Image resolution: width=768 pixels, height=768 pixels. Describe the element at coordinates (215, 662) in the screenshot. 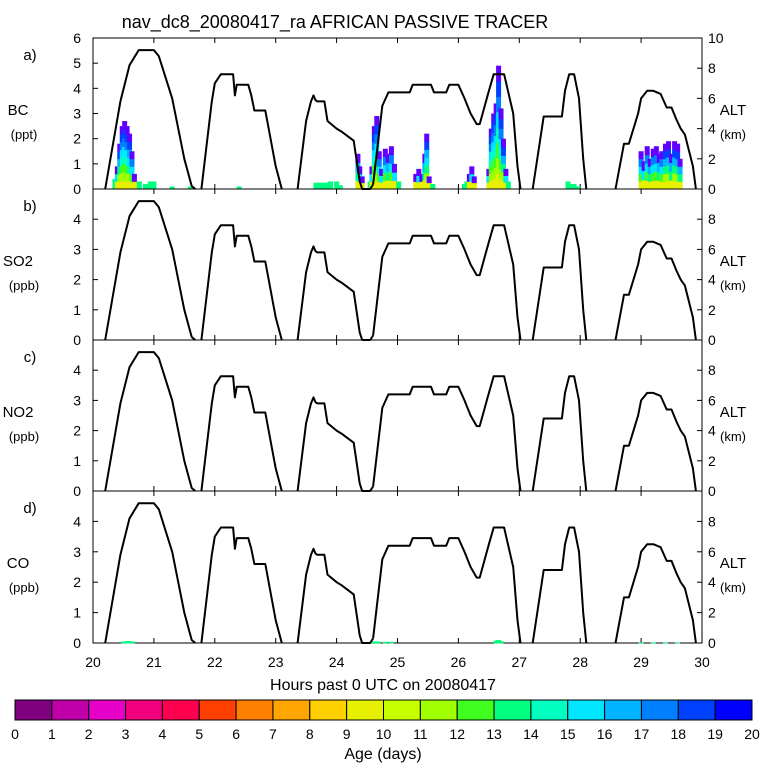

I see `x-tick-label: 22` at that location.